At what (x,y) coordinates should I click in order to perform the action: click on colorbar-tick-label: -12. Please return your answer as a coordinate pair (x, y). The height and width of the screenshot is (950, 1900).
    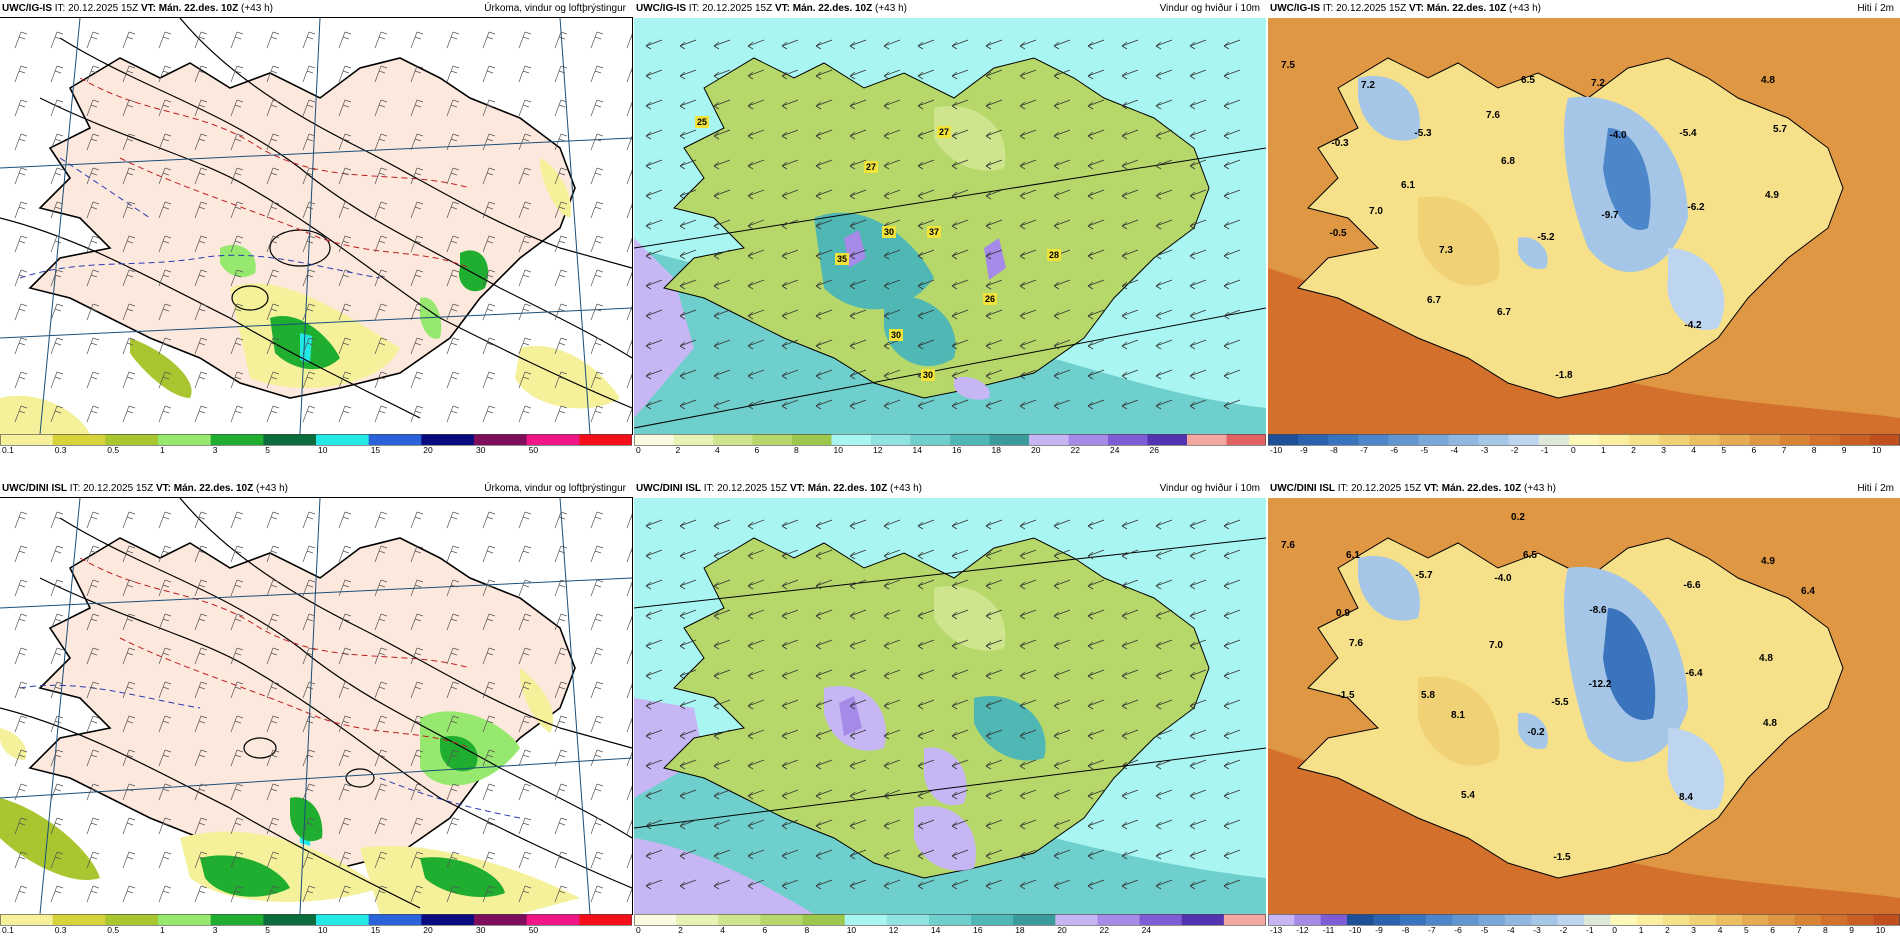
    Looking at the image, I should click on (1302, 929).